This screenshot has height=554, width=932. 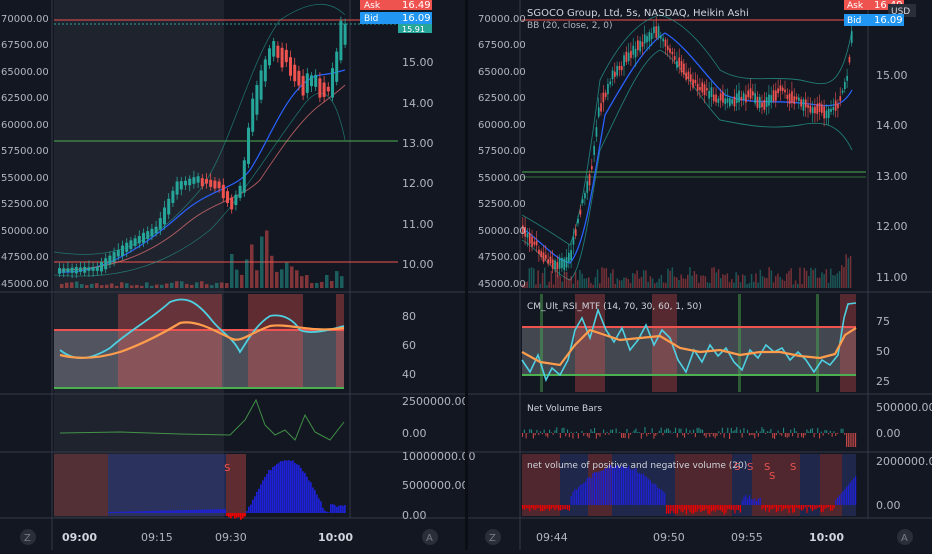 I want to click on right-price-tick: 60000.00, so click(x=502, y=125).